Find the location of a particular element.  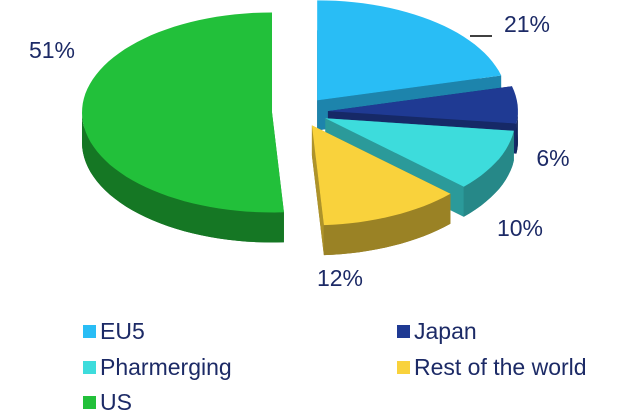

data-label: 6% is located at coordinates (552, 158).